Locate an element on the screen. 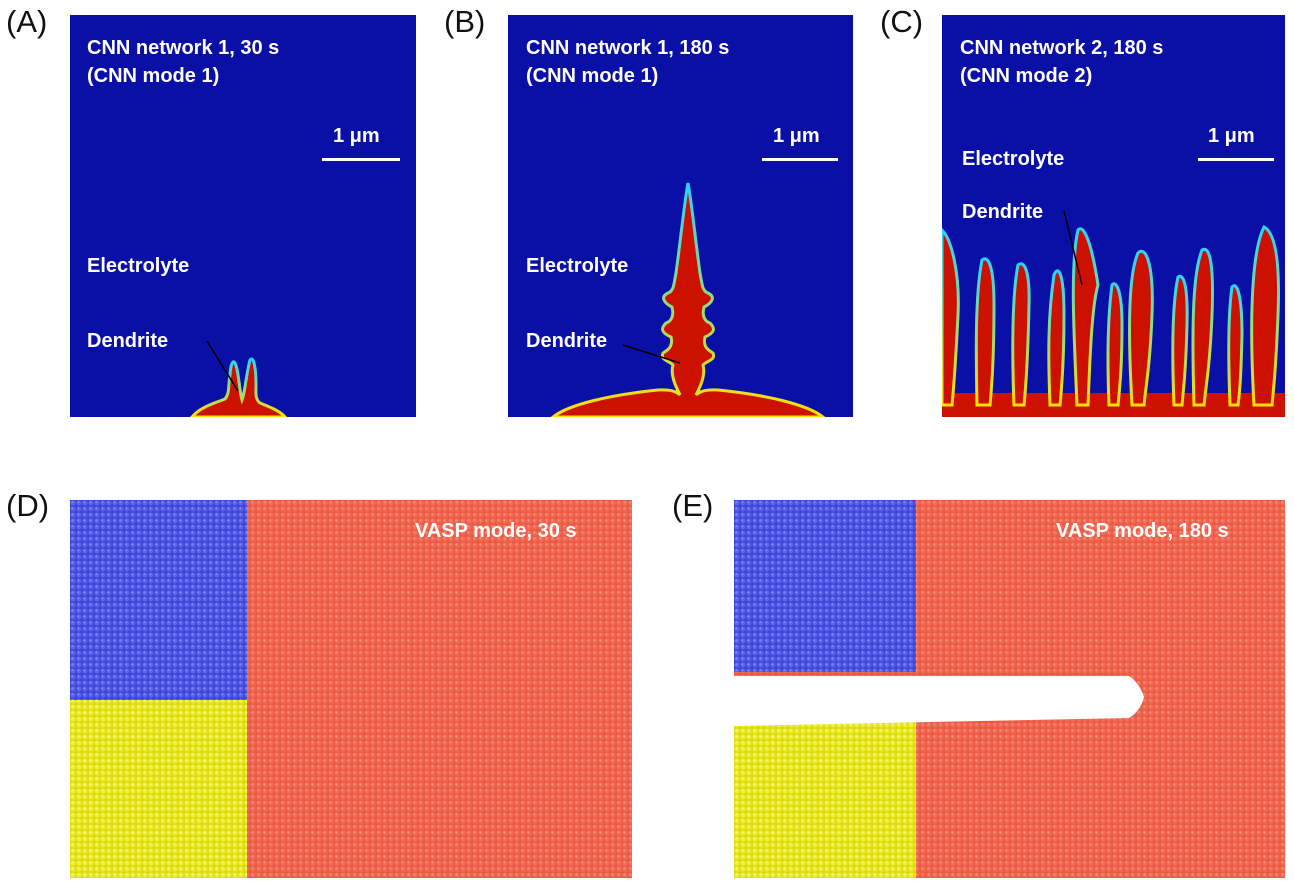  panel-c-title-line2: (CNN mode 2) is located at coordinates (1026, 76).